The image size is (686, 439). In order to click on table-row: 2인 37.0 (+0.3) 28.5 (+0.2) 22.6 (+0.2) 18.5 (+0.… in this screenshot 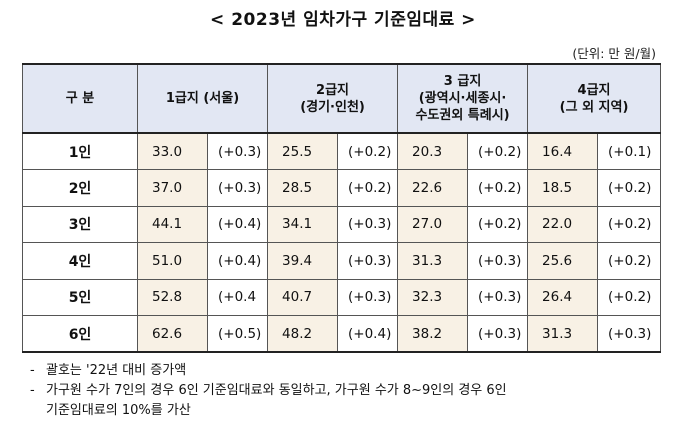, I will do `click(342, 188)`.